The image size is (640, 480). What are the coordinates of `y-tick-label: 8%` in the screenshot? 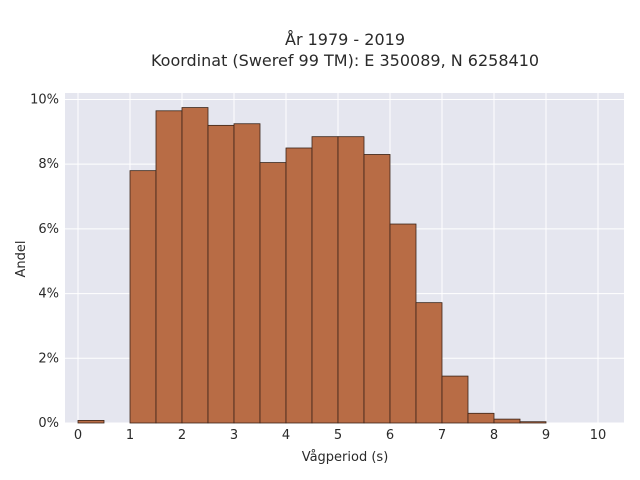 It's located at (48, 164).